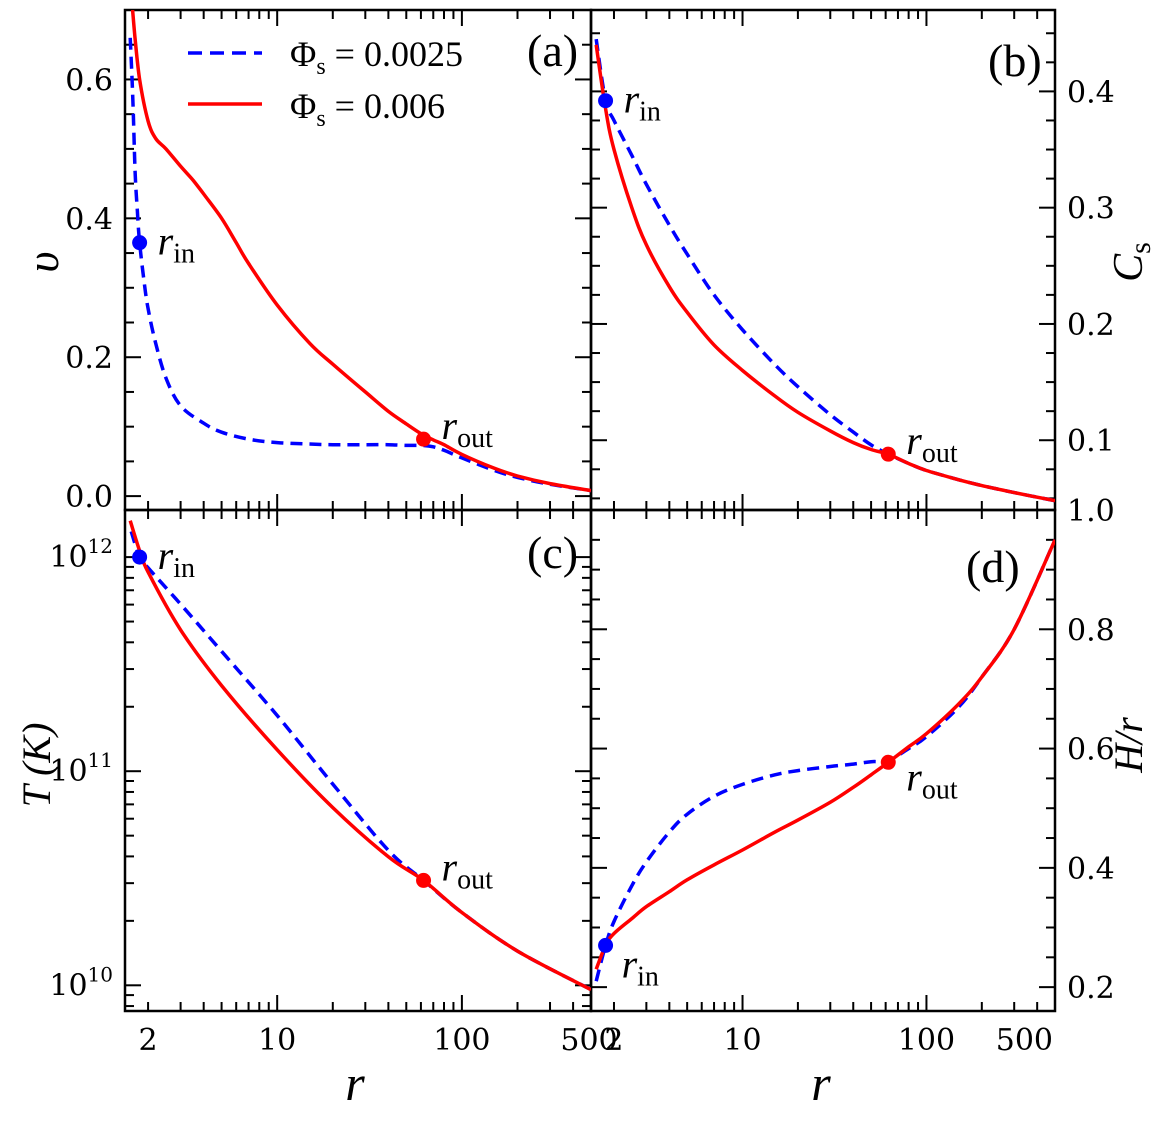  What do you see at coordinates (355, 1083) in the screenshot?
I see `x-axis-label-left: r` at bounding box center [355, 1083].